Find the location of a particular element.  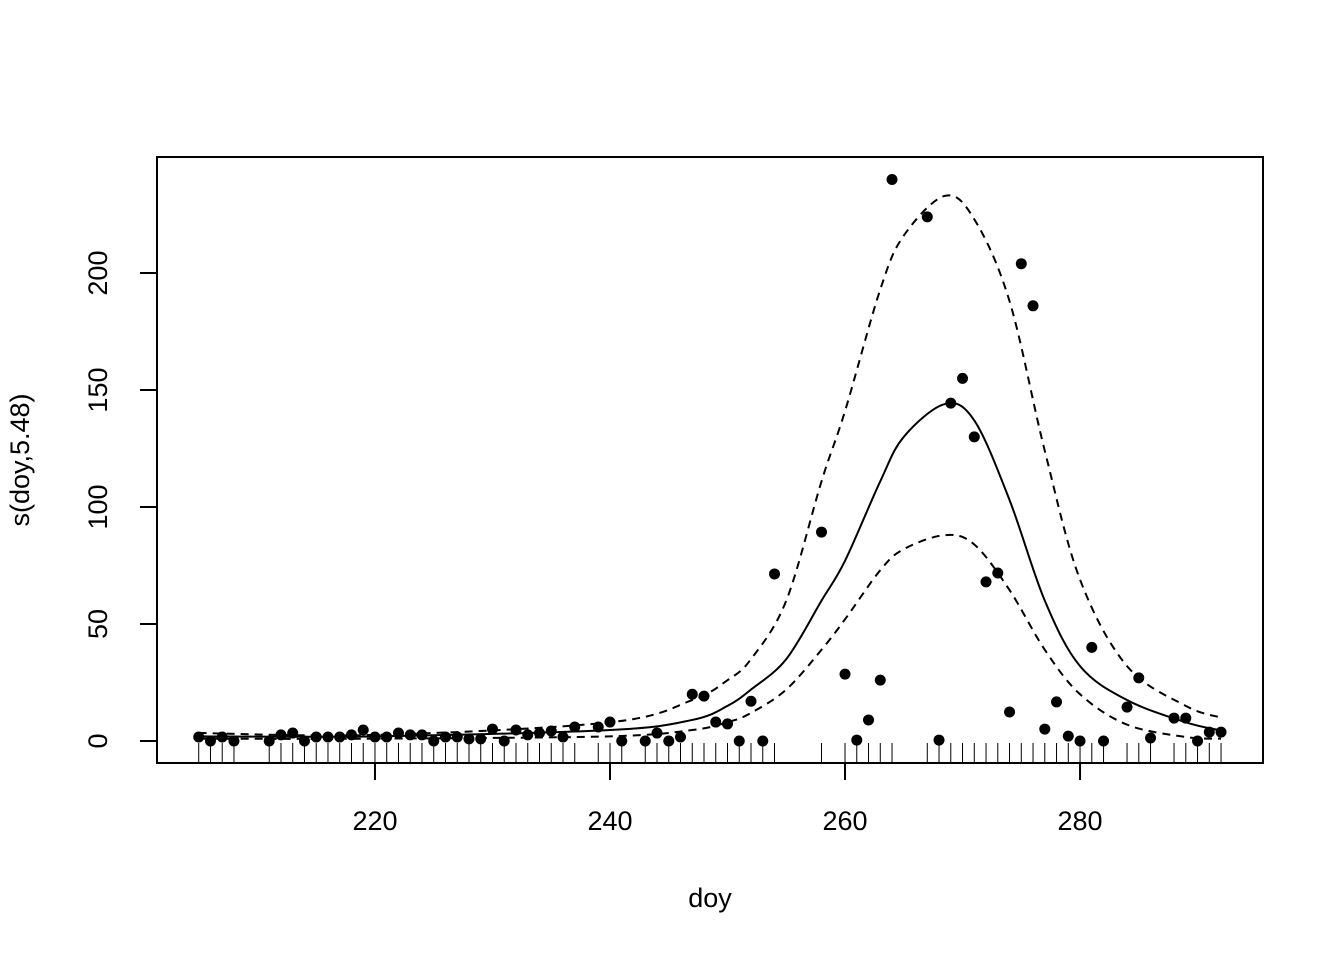

y-tick-label: 150 is located at coordinates (98, 390).